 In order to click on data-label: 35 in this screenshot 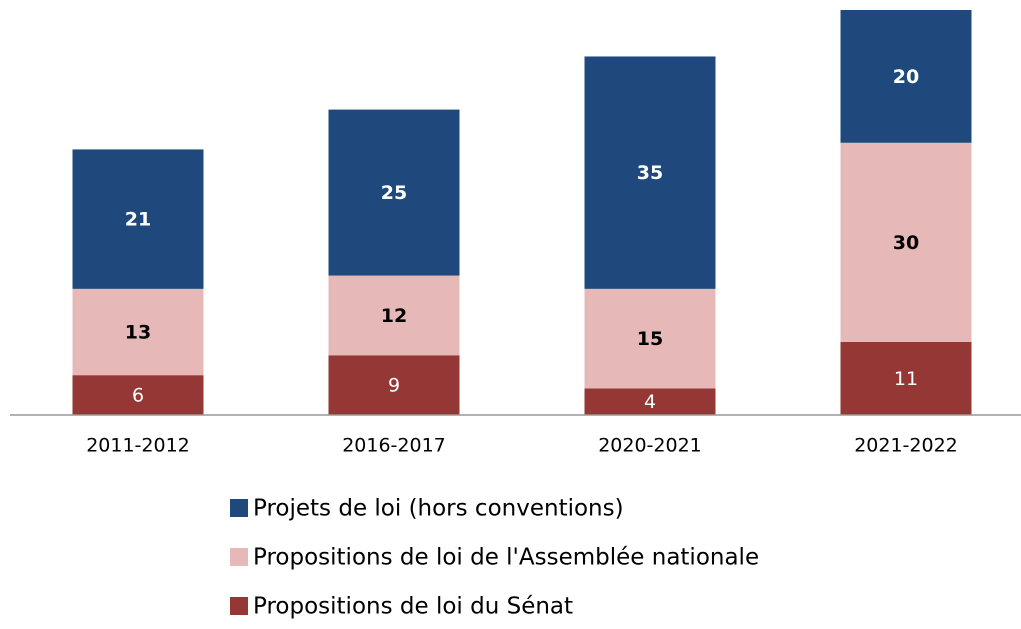, I will do `click(650, 173)`.